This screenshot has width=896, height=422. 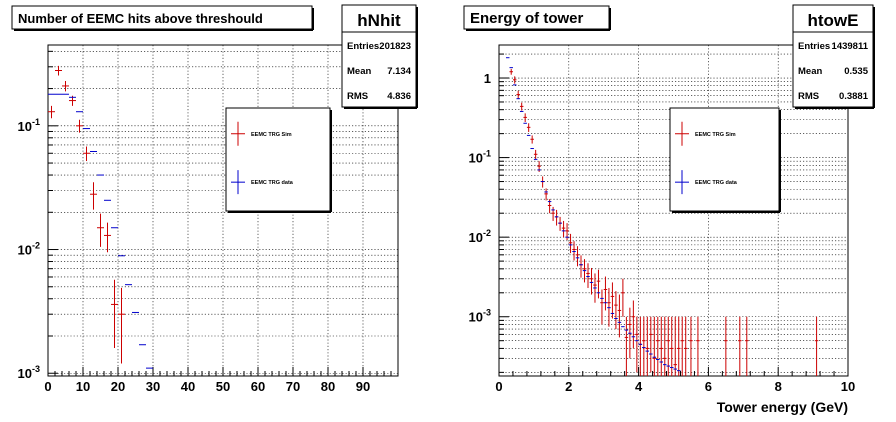 I want to click on chart-title: Energy of tower, so click(x=527, y=18).